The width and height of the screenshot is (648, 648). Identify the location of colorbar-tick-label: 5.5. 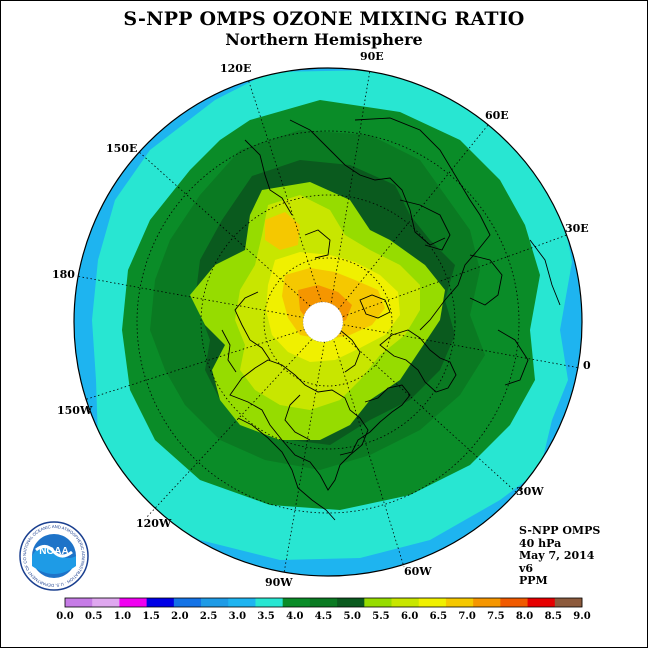
(380, 616).